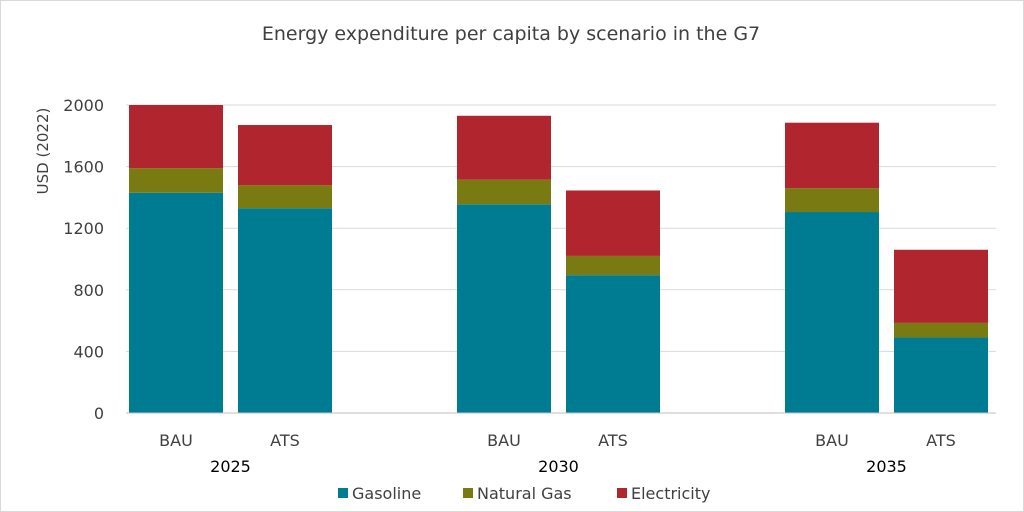 The height and width of the screenshot is (512, 1024). What do you see at coordinates (557, 453) in the screenshot?
I see `x-axis-labels: BAU ATS 2025 BAU ATS 2030 BAU ATS 2035` at bounding box center [557, 453].